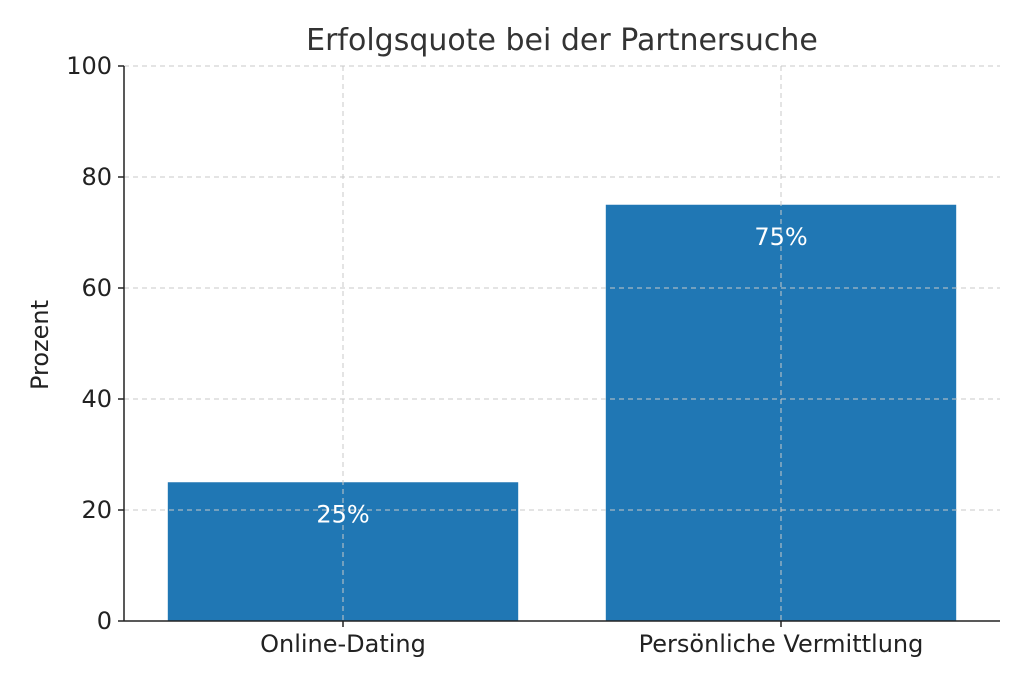  What do you see at coordinates (96, 510) in the screenshot?
I see `y-tick-label: 20` at bounding box center [96, 510].